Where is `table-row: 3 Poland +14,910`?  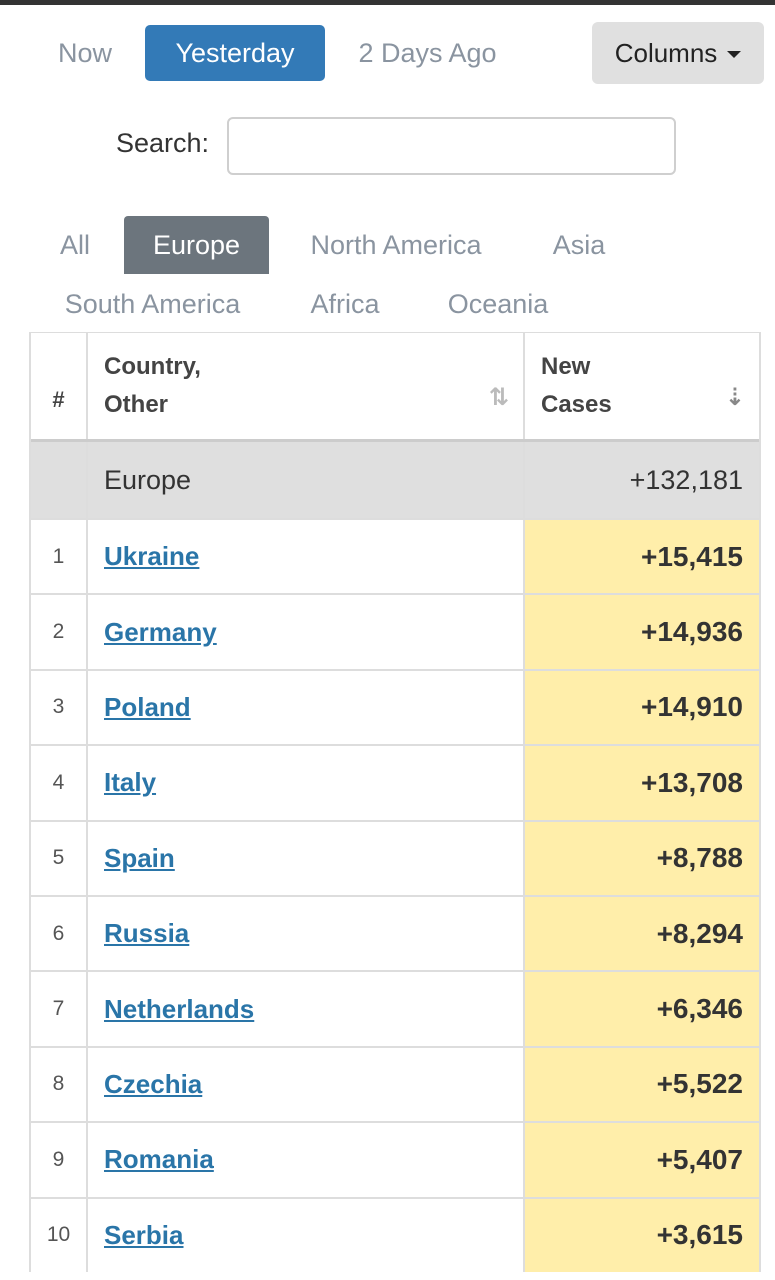 table-row: 3 Poland +14,910 is located at coordinates (395, 706).